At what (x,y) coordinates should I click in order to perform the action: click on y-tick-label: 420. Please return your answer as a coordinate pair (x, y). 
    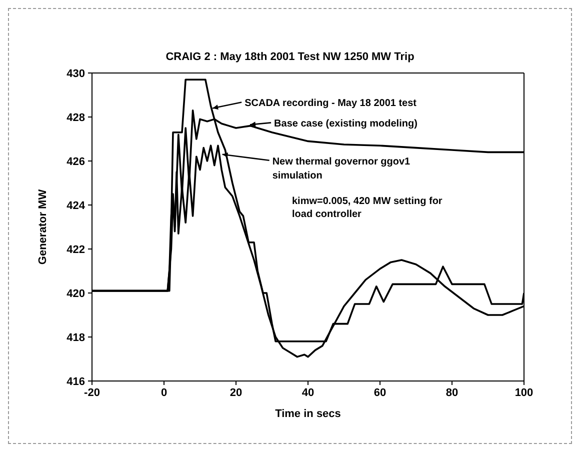
    Looking at the image, I should click on (75, 294).